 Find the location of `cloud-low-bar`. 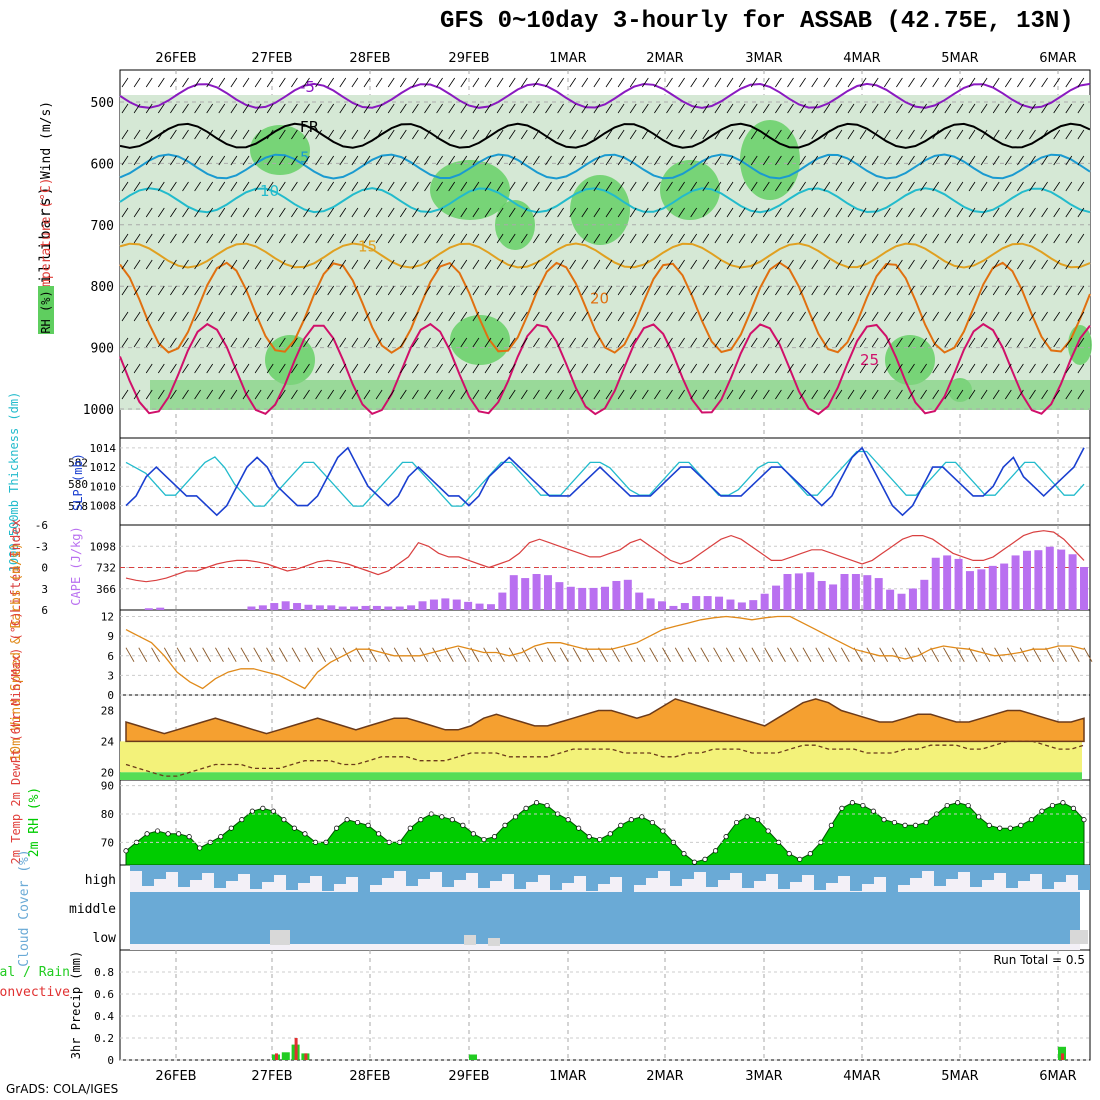

cloud-low-bar is located at coordinates (470, 940).